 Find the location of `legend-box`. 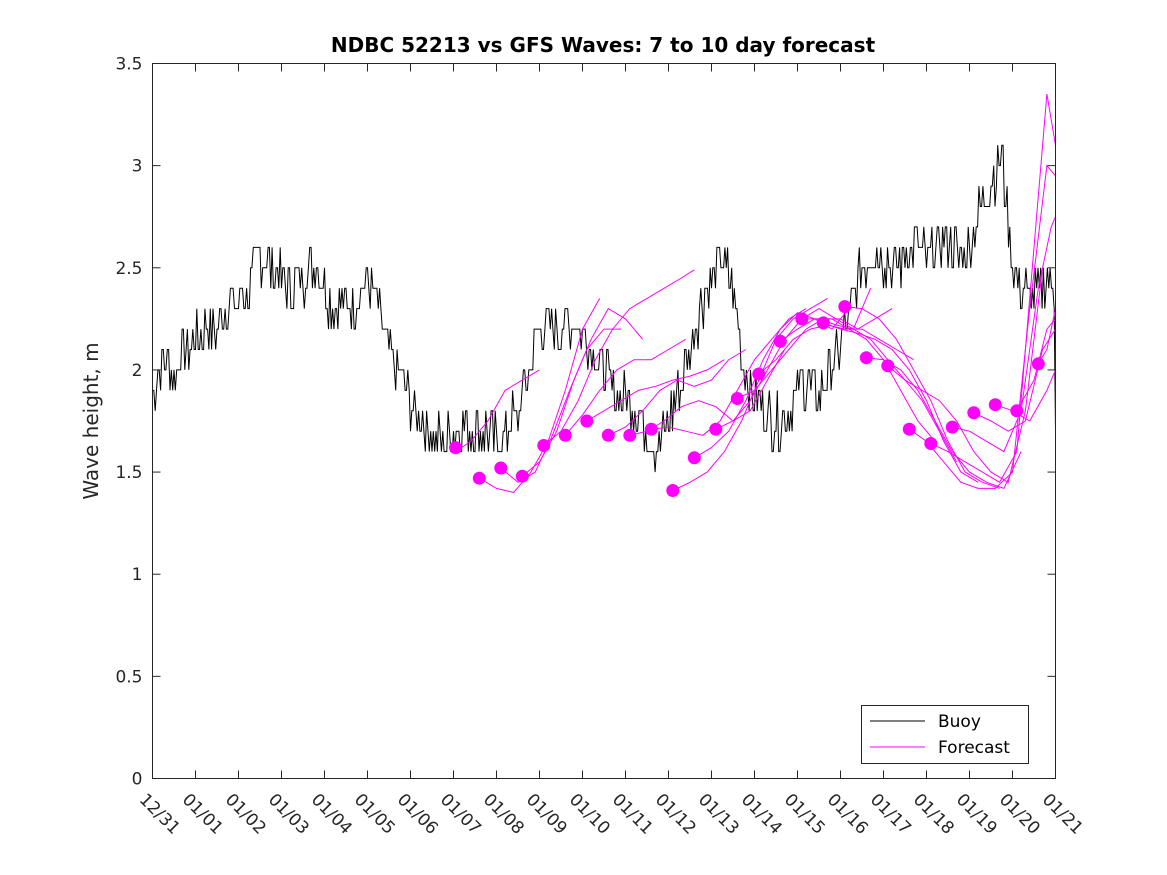

legend-box is located at coordinates (945, 734).